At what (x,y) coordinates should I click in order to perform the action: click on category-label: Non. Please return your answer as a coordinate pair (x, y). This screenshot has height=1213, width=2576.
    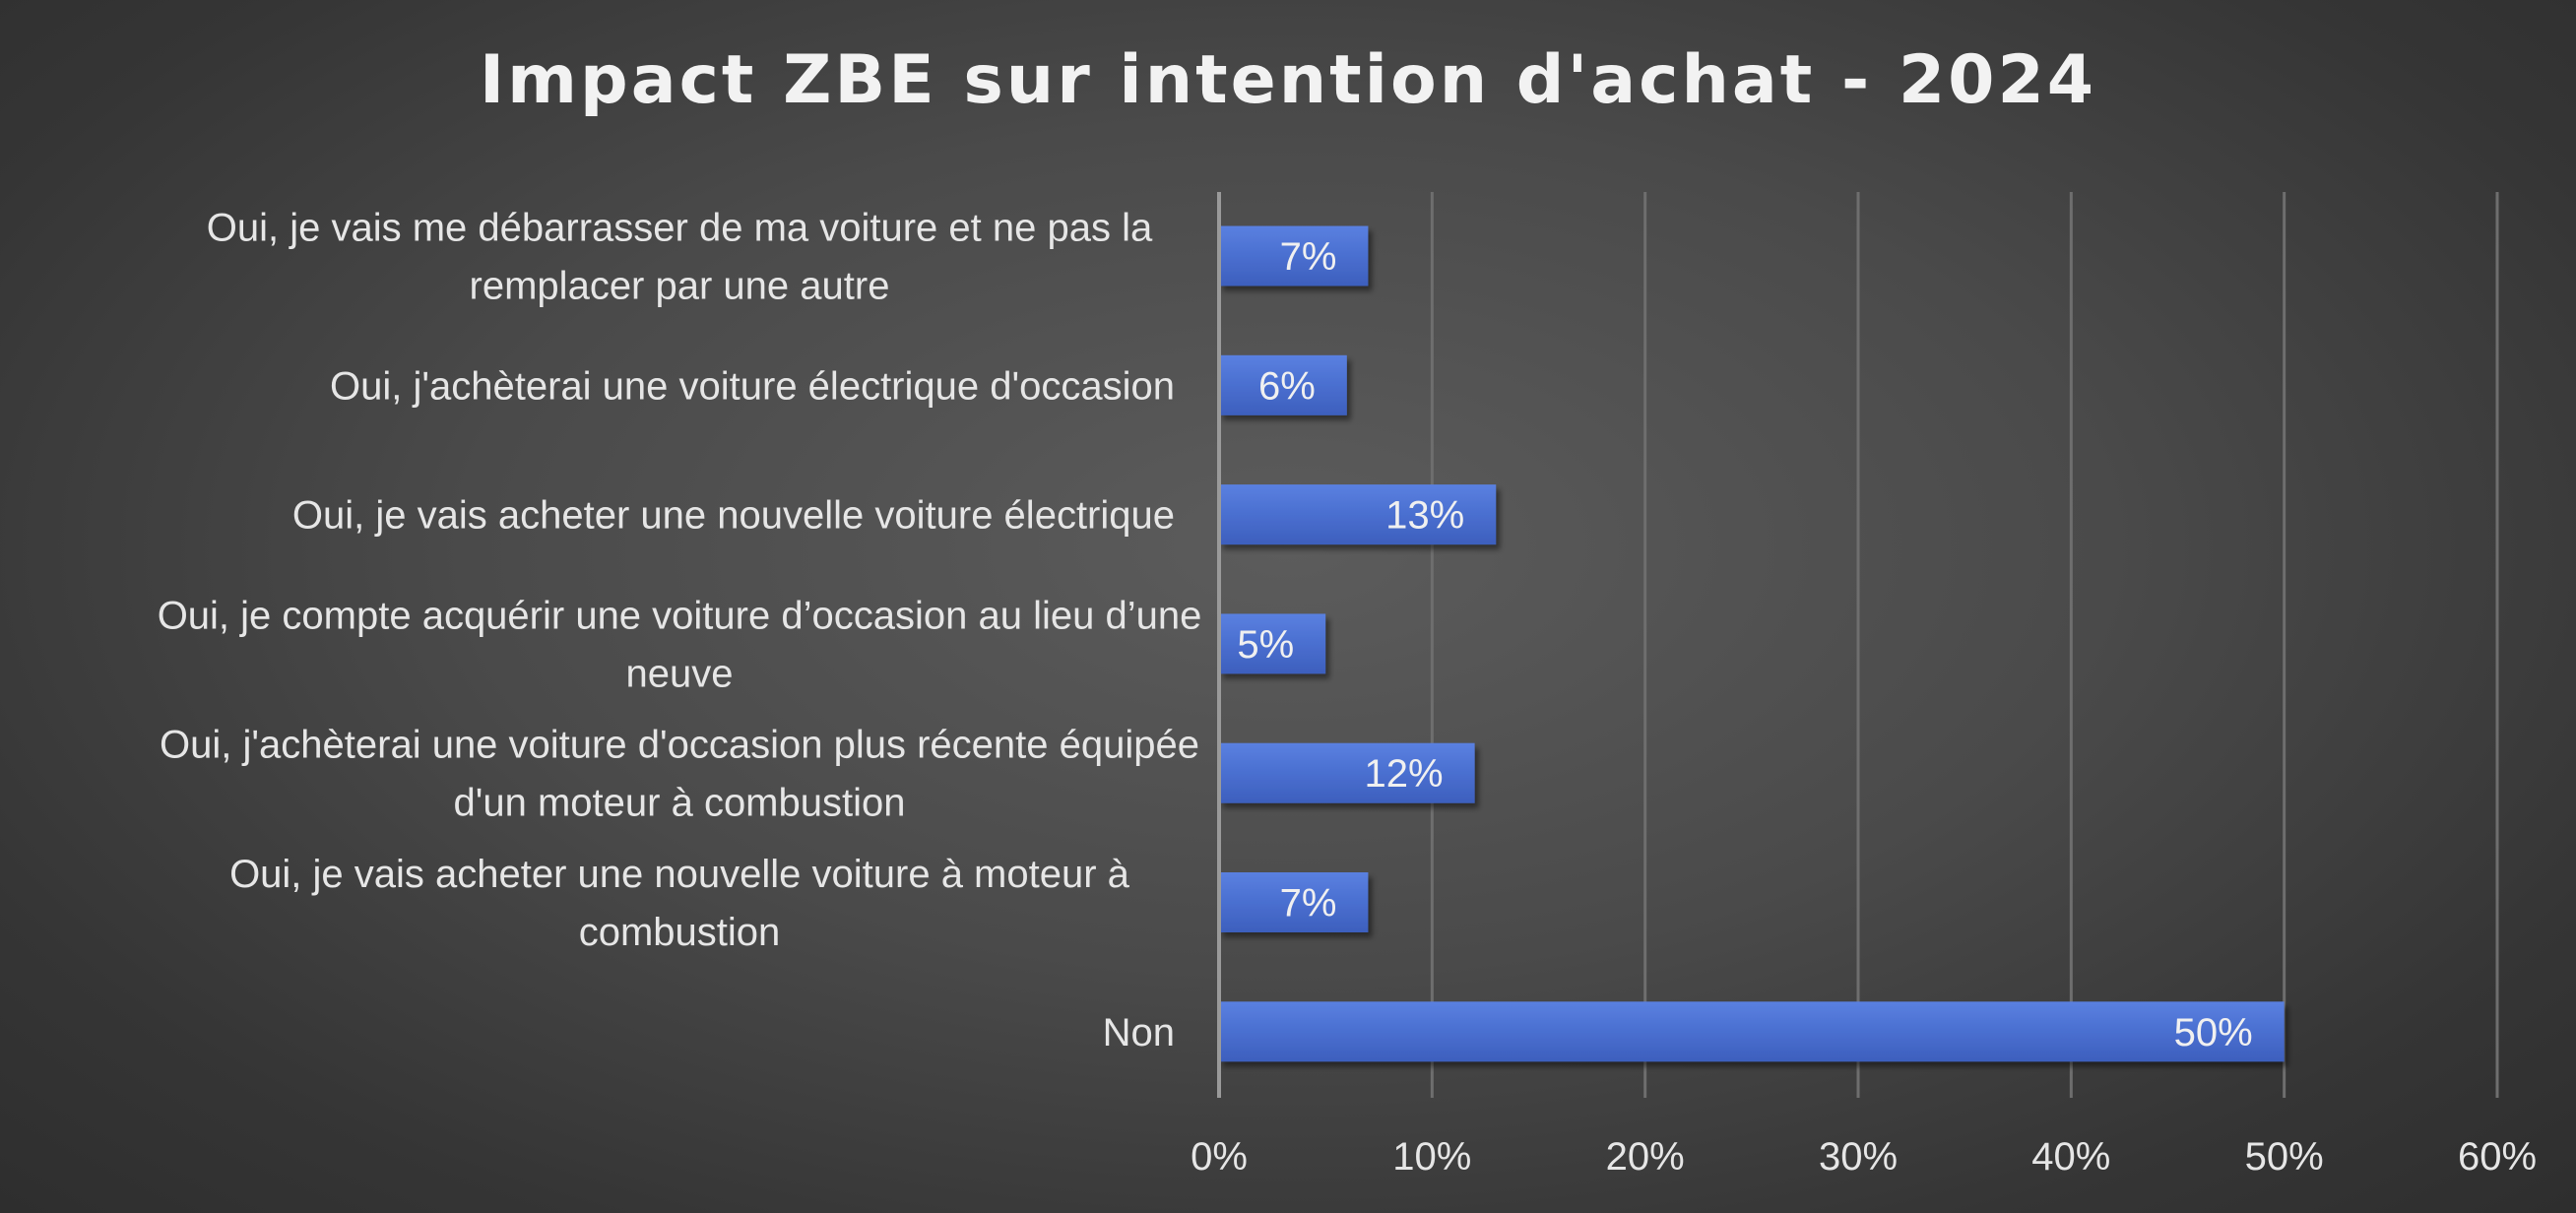
    Looking at the image, I should click on (1139, 1032).